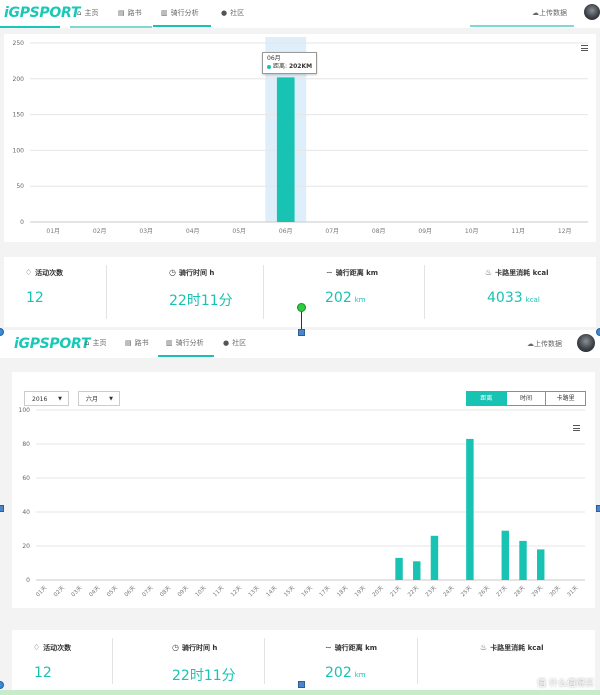  Describe the element at coordinates (254, 591) in the screenshot. I see `x-tick-label: 13天` at that location.